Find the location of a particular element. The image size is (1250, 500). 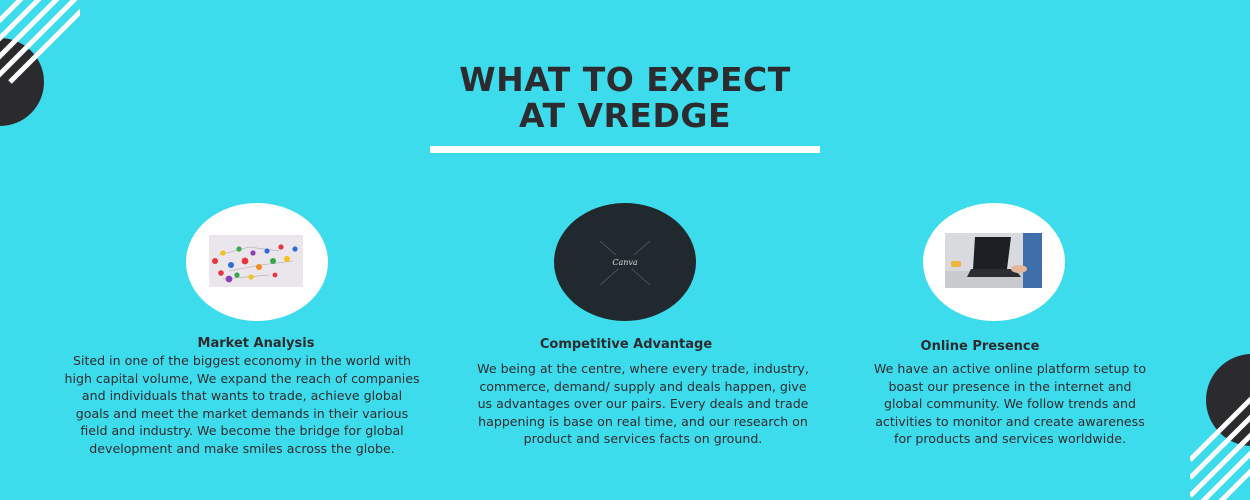

canva-watermark-text: Canva is located at coordinates (625, 262).